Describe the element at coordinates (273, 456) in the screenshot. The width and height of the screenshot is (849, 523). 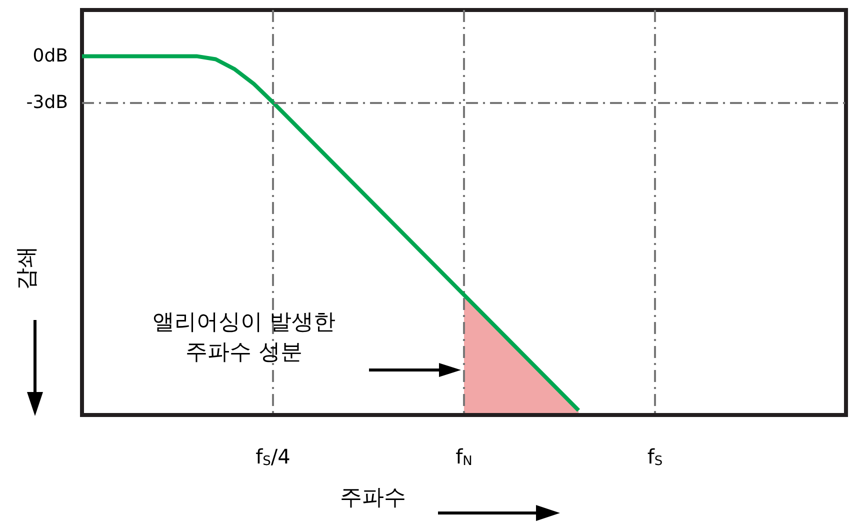
I see `x-tick-label: fS/4` at that location.